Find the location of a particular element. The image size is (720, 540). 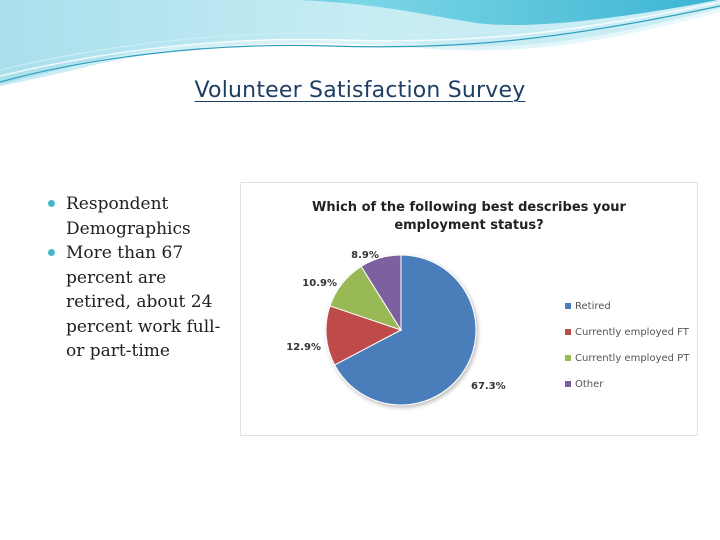

pie-slice-other is located at coordinates (381, 293).